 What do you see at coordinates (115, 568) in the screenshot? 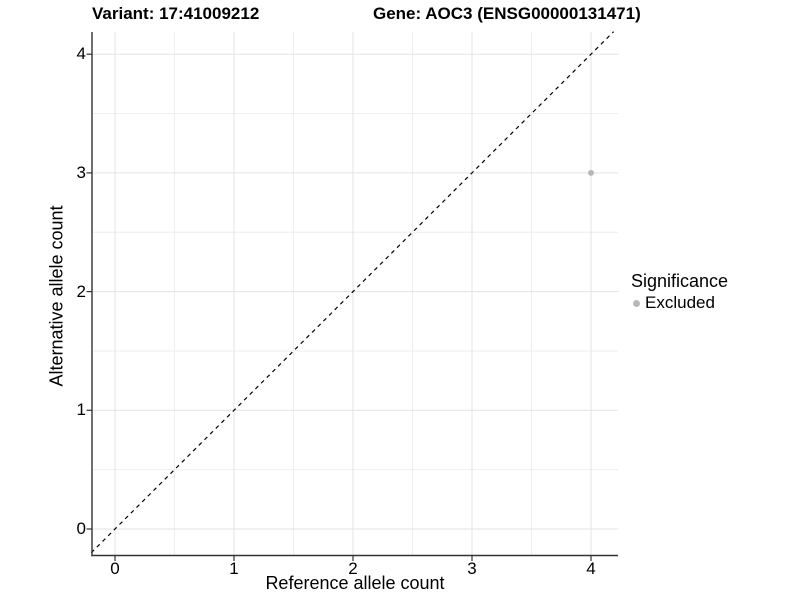
I see `x-tick-label-0: 0` at bounding box center [115, 568].